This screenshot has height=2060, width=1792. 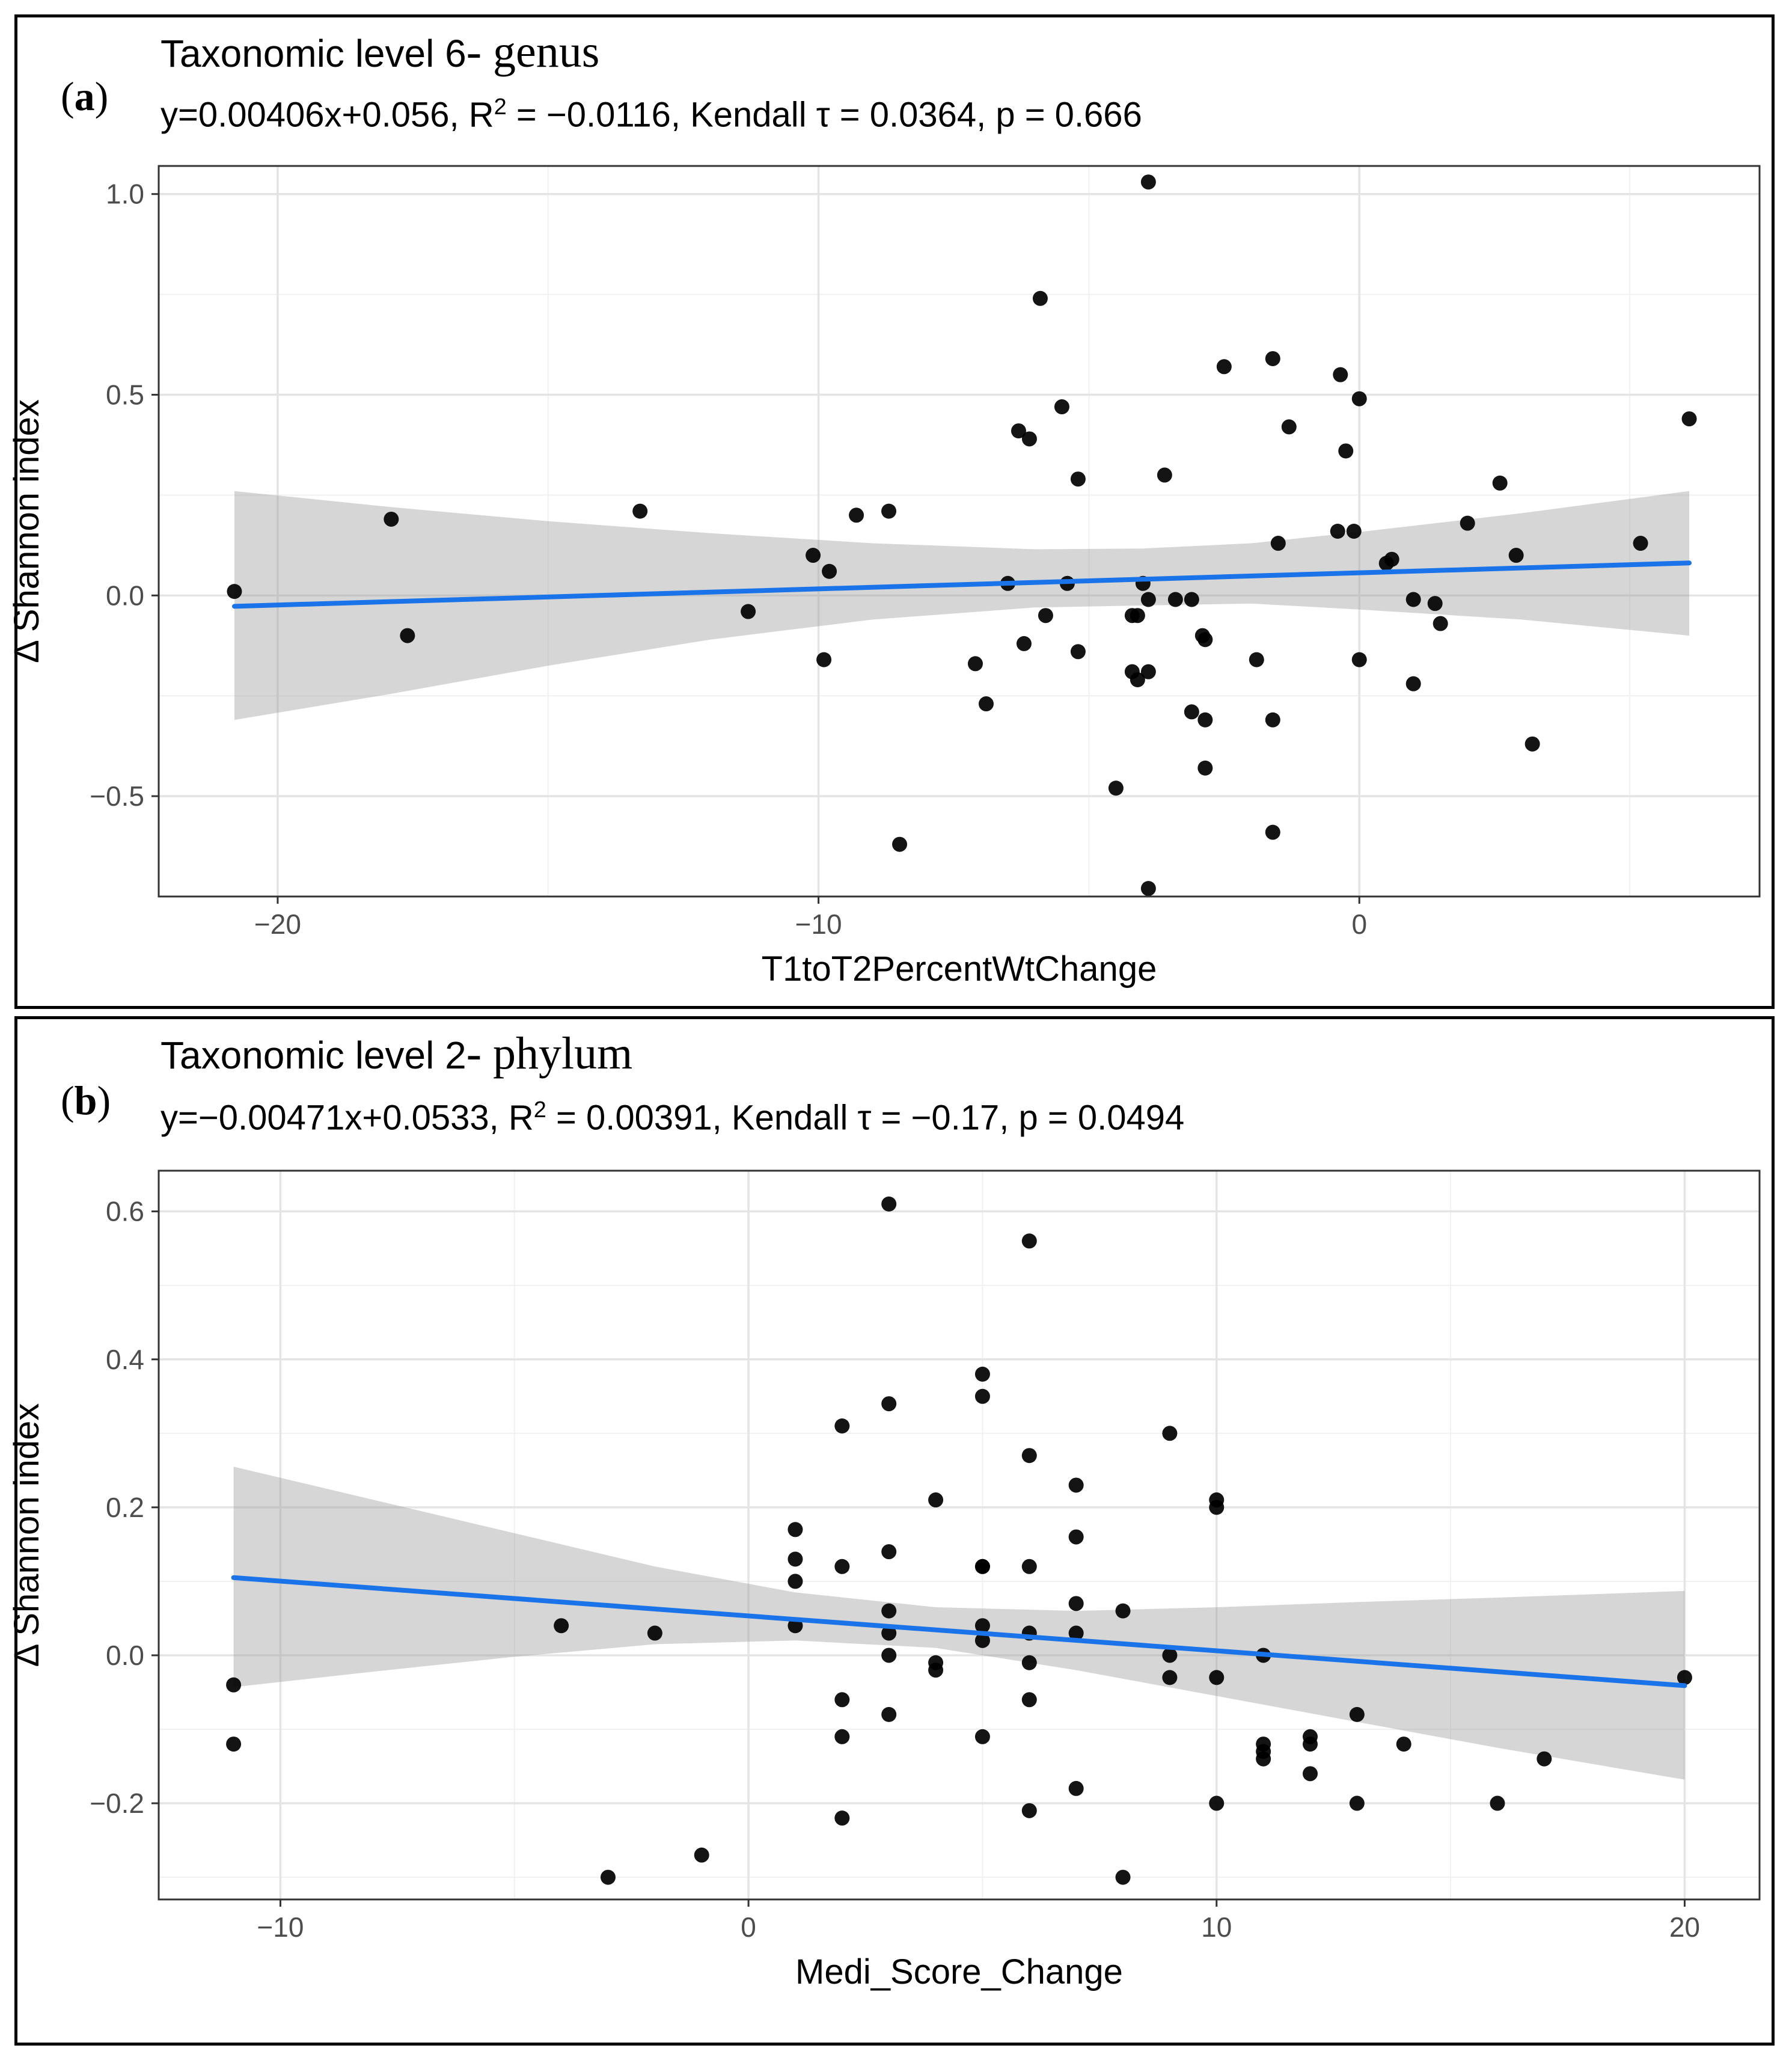 I want to click on panel-a-regression-line, so click(x=961, y=584).